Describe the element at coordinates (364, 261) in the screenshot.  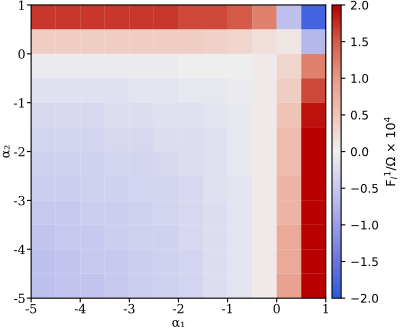
I see `color-bar-label: −1.5` at that location.